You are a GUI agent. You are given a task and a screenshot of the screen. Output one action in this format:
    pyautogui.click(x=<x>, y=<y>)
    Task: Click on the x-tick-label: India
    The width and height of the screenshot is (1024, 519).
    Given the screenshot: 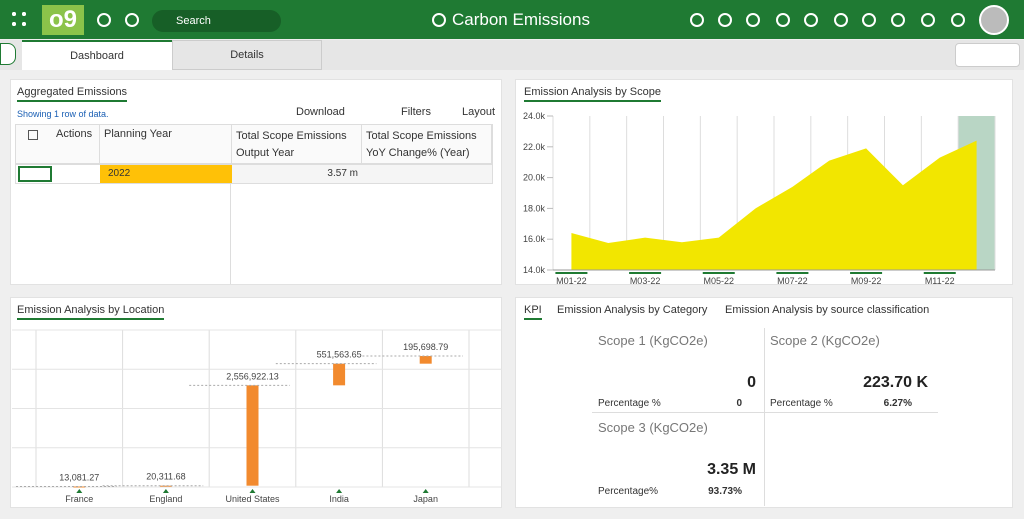 What is the action you would take?
    pyautogui.click(x=339, y=499)
    